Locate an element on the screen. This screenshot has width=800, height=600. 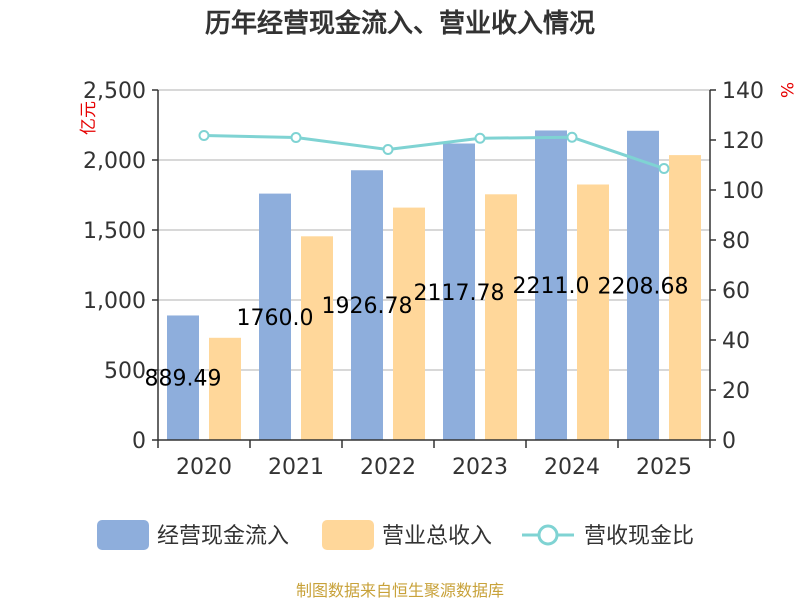
left-tick-label: 1,000 is located at coordinates (114, 301).